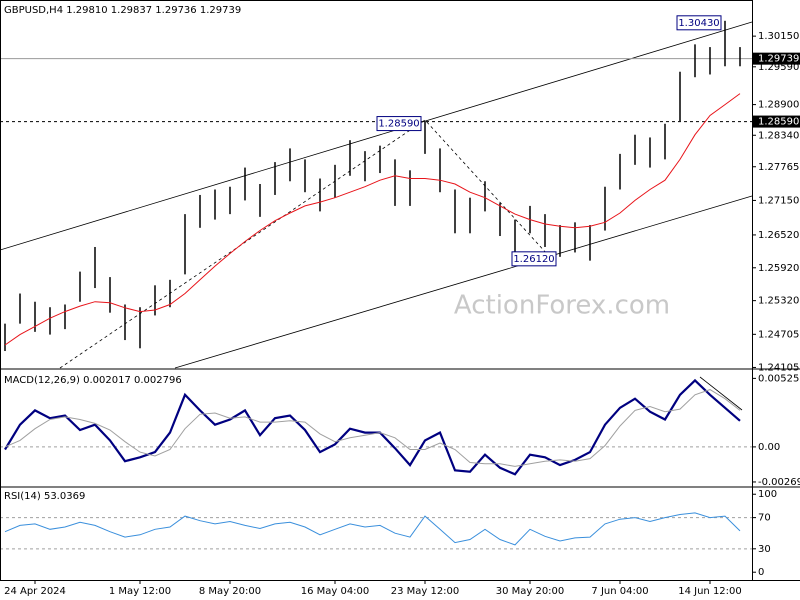 This screenshot has width=800, height=600. I want to click on y-tick-label: 0, so click(761, 572).